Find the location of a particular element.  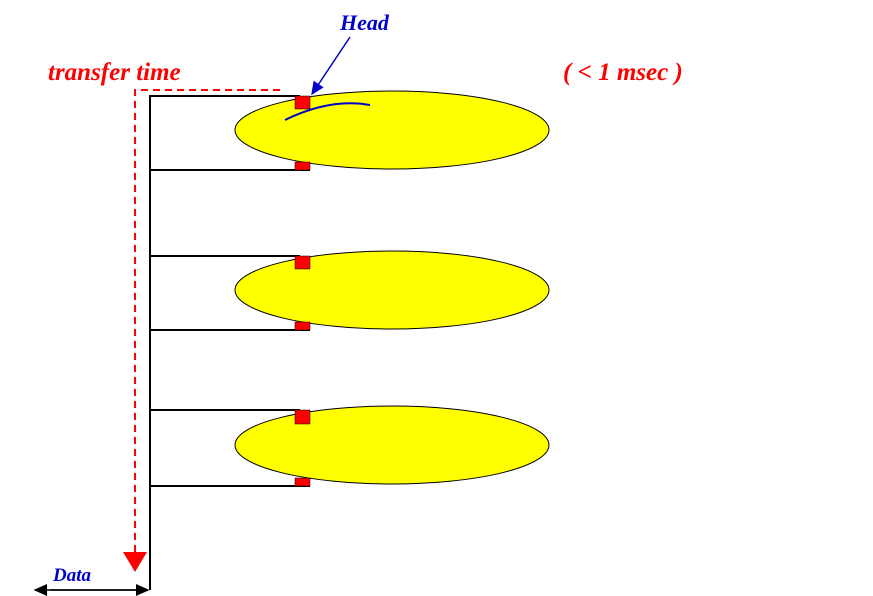

transfer-label: transfer time is located at coordinates (114, 72).